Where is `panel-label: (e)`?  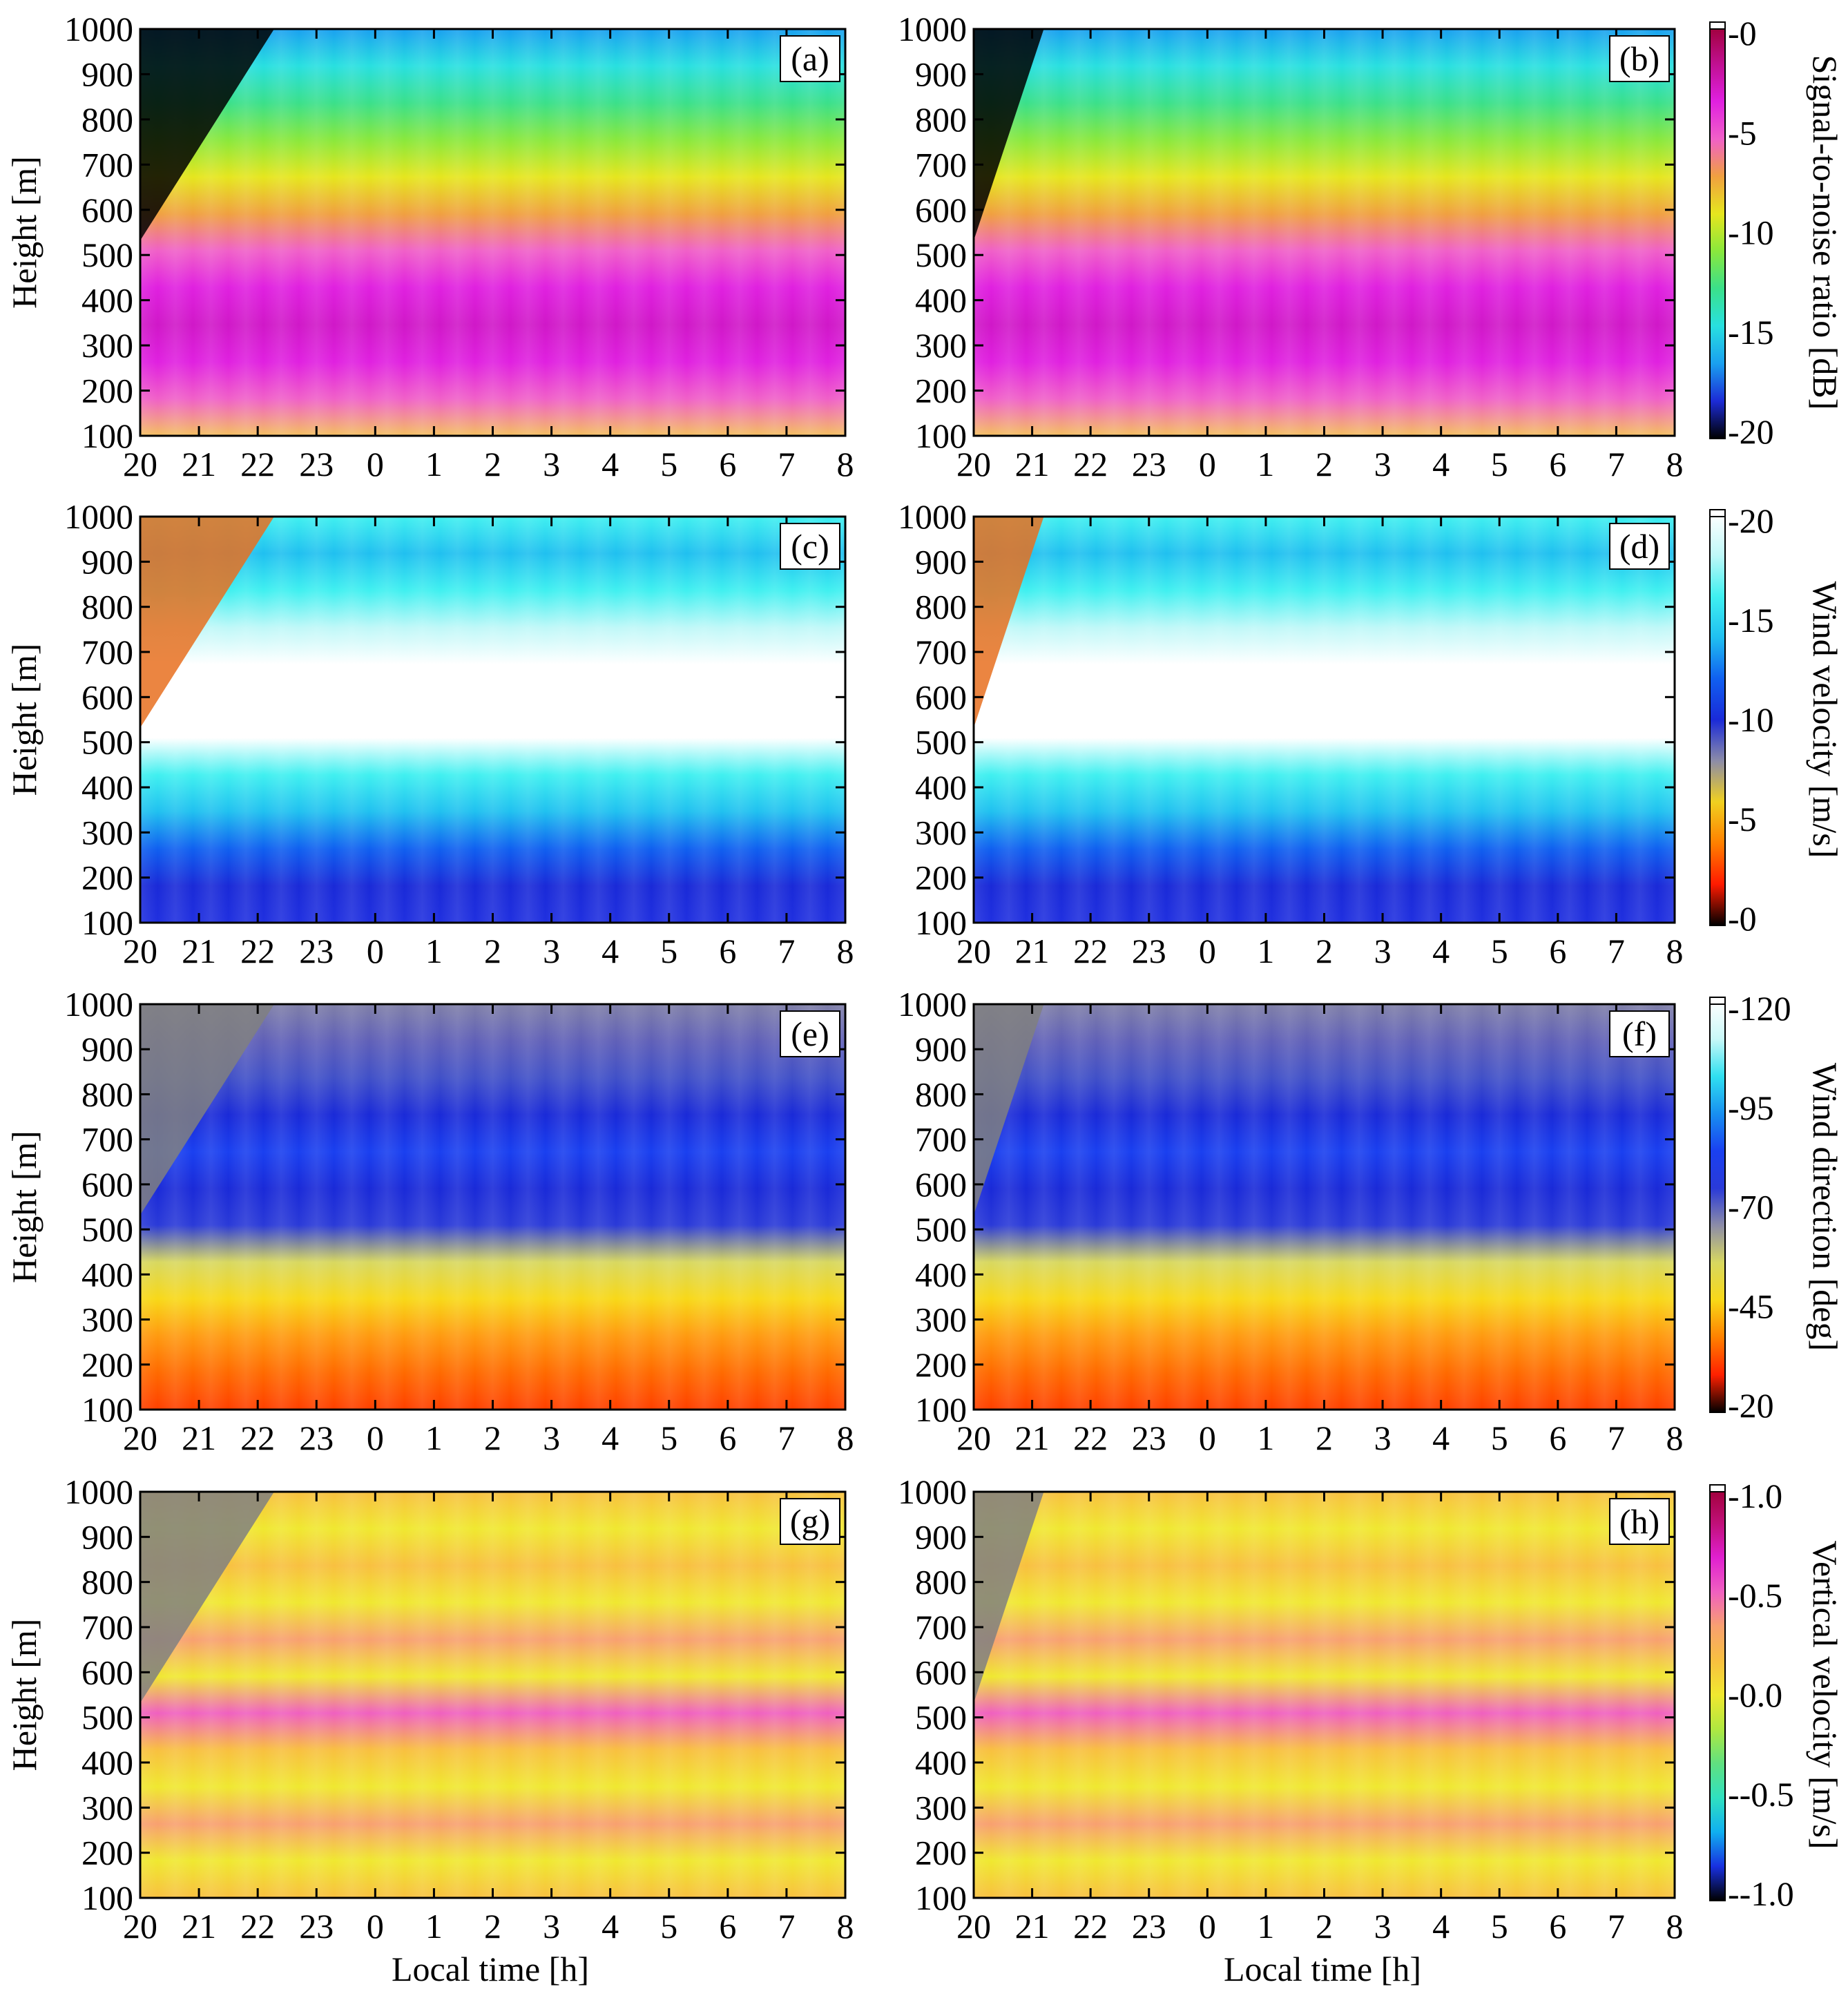 panel-label: (e) is located at coordinates (810, 1034).